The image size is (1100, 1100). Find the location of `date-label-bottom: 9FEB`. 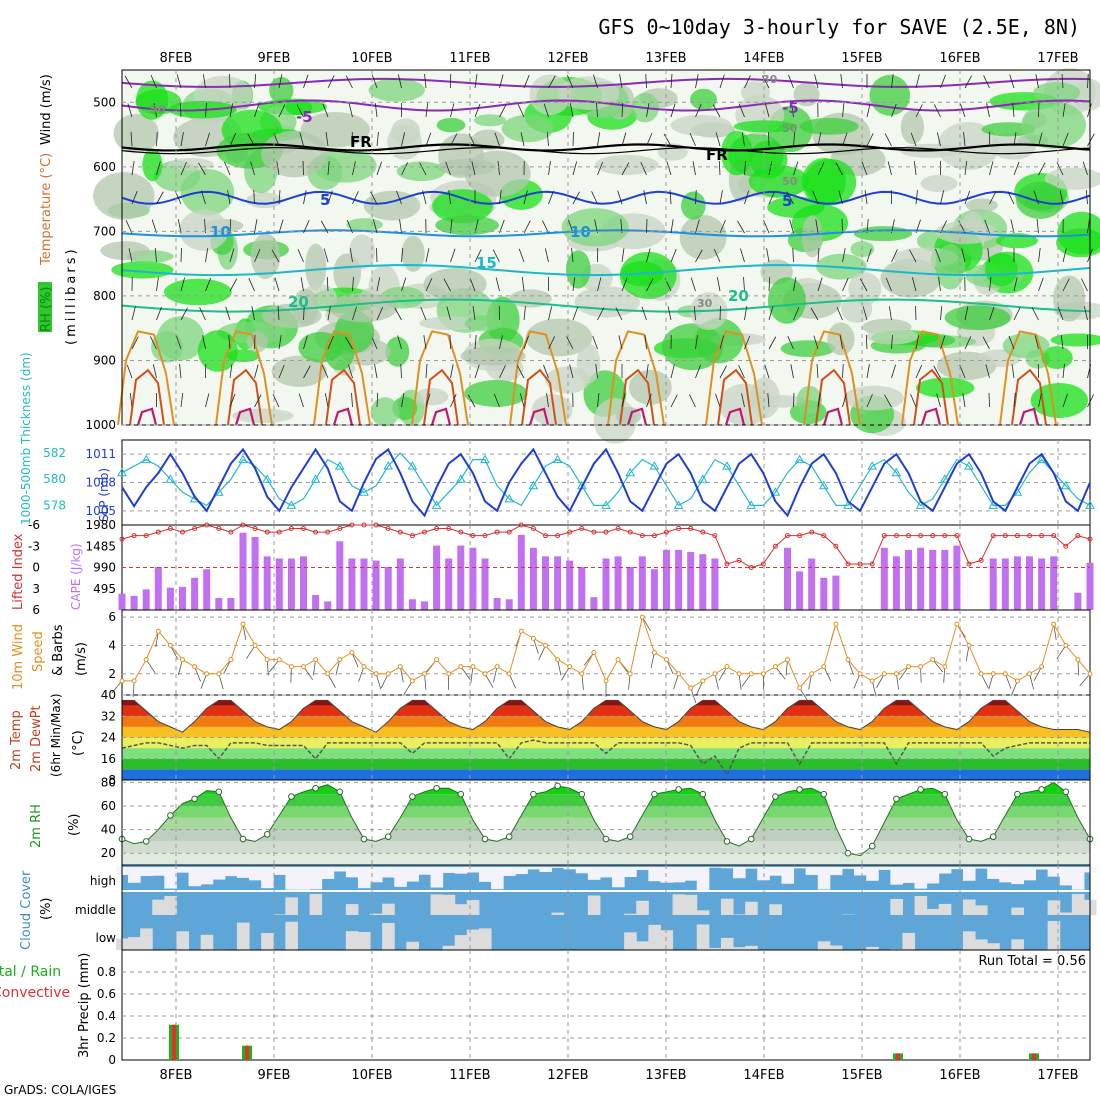

date-label-bottom: 9FEB is located at coordinates (274, 1075).